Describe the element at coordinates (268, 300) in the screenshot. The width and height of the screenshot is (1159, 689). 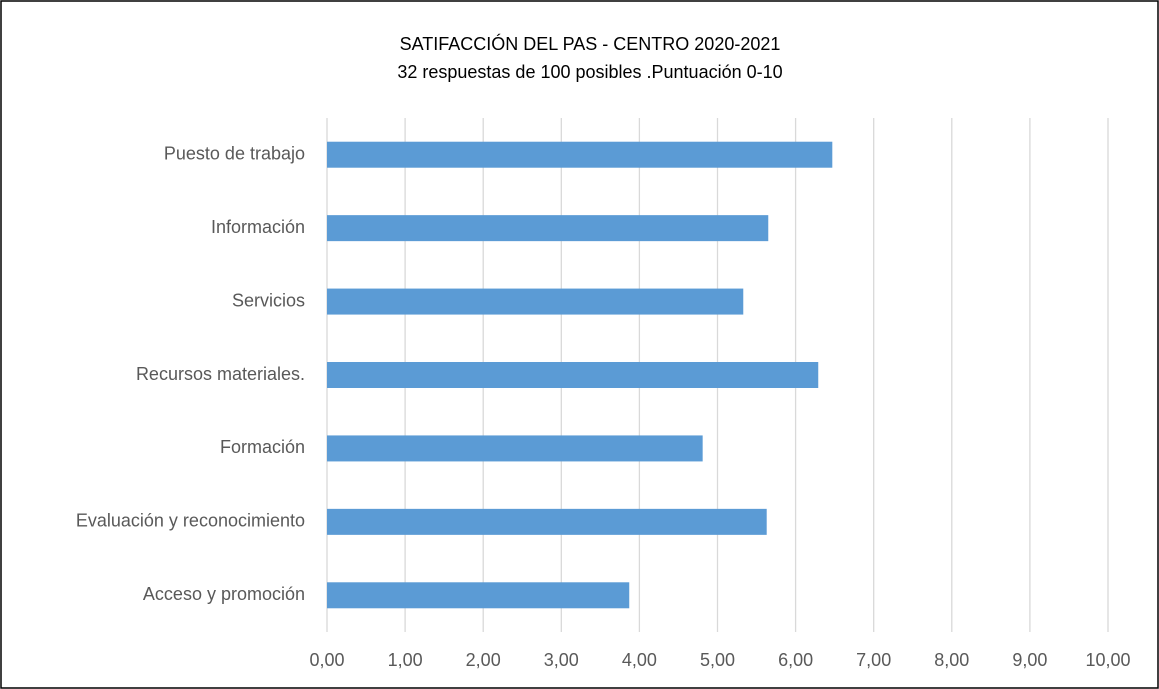
I see `y-tick-label: Servicios` at that location.